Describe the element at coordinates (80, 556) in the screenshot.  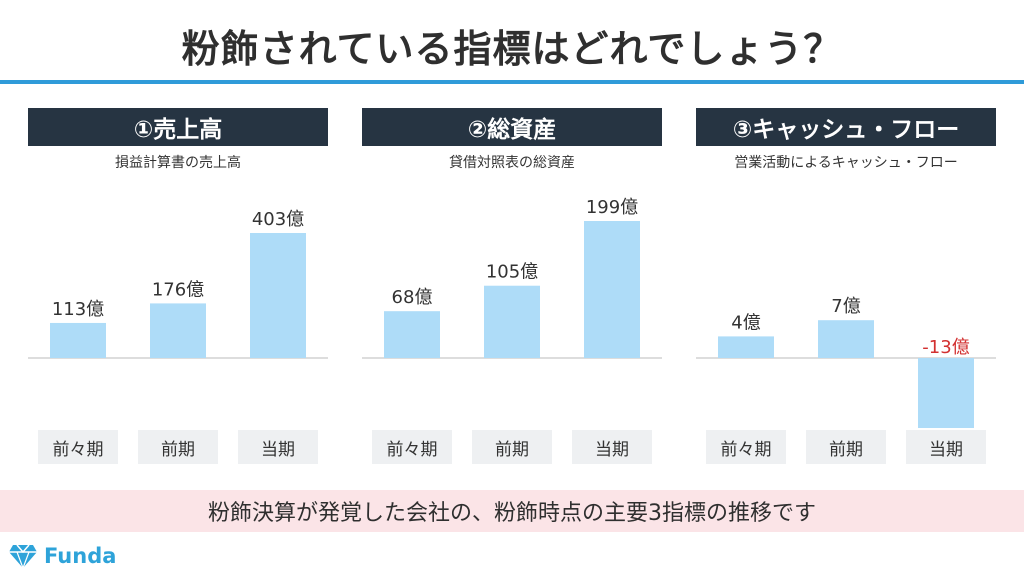
I see `logo-text: Funda` at that location.